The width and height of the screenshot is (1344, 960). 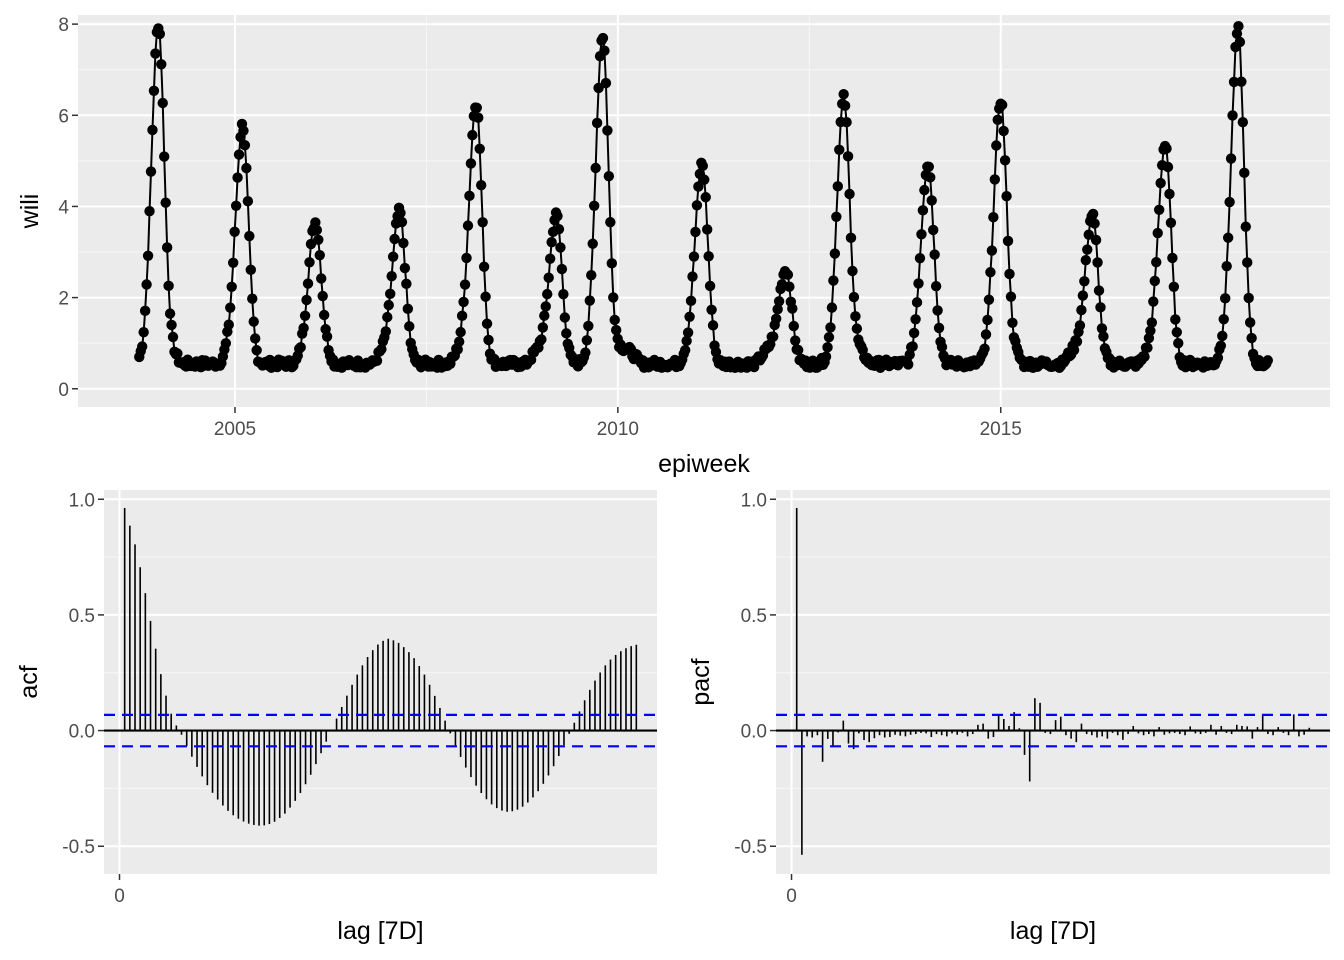 What do you see at coordinates (791, 896) in the screenshot?
I see `x-tick-label: 0` at bounding box center [791, 896].